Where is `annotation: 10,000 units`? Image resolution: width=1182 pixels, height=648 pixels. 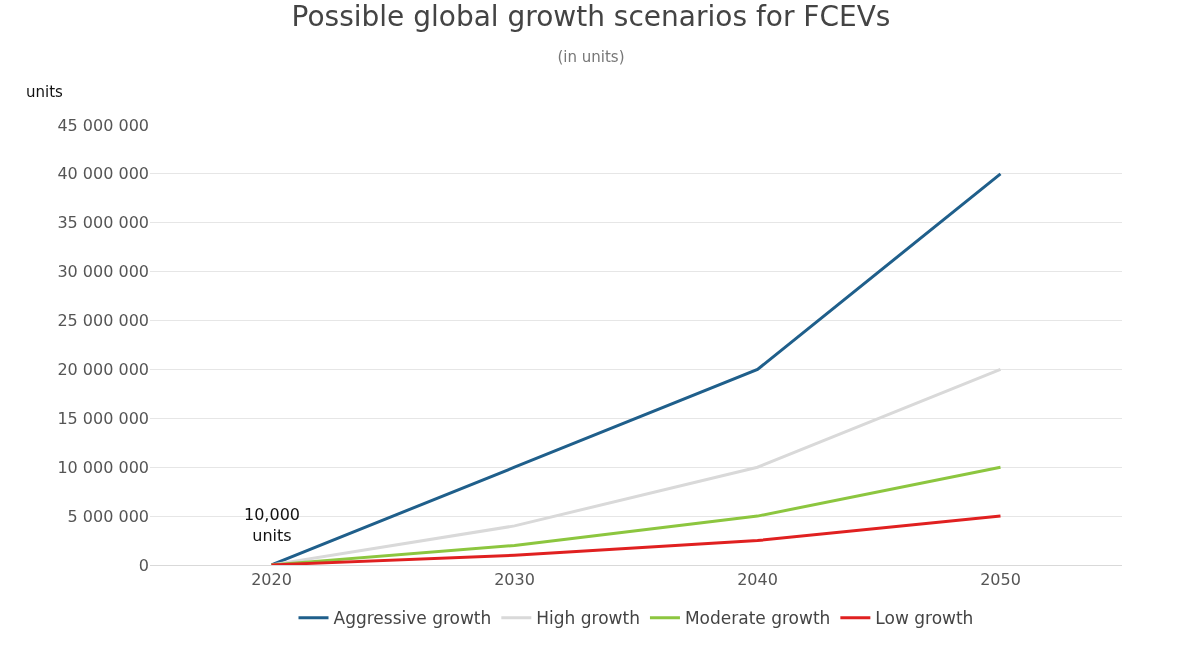
annotation: 10,000 units is located at coordinates (272, 525).